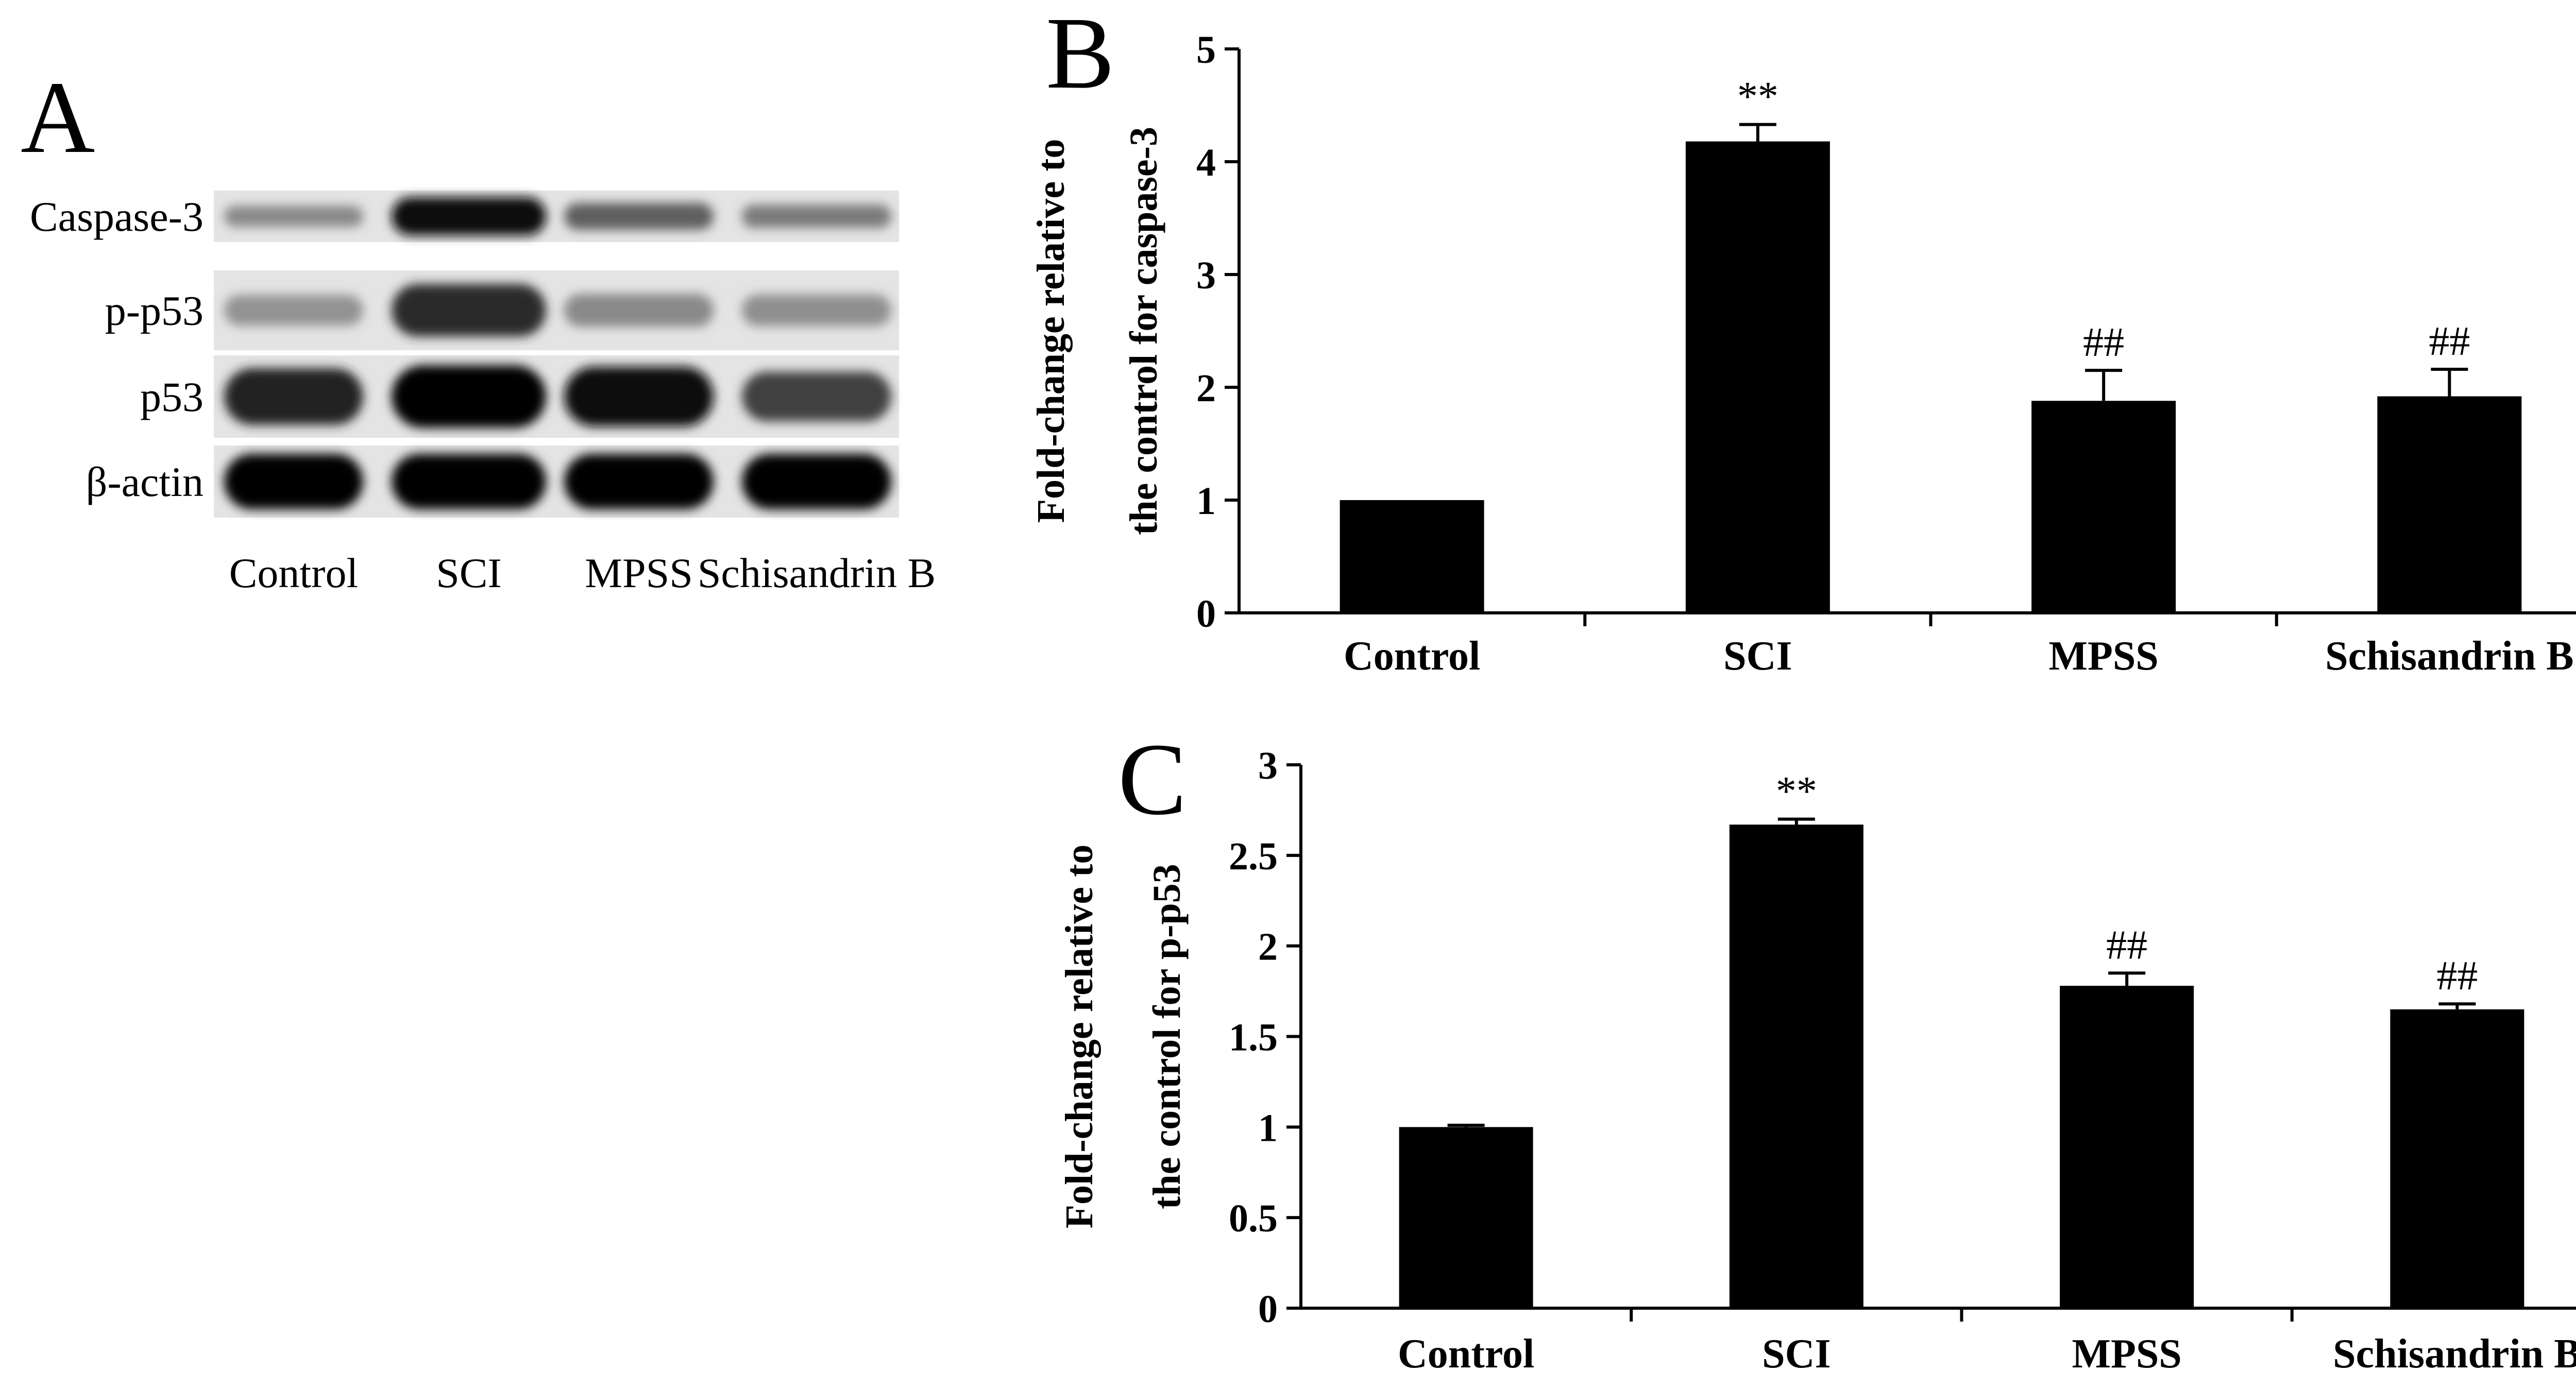  Describe the element at coordinates (58, 118) in the screenshot. I see `panel-letter-a: A` at that location.